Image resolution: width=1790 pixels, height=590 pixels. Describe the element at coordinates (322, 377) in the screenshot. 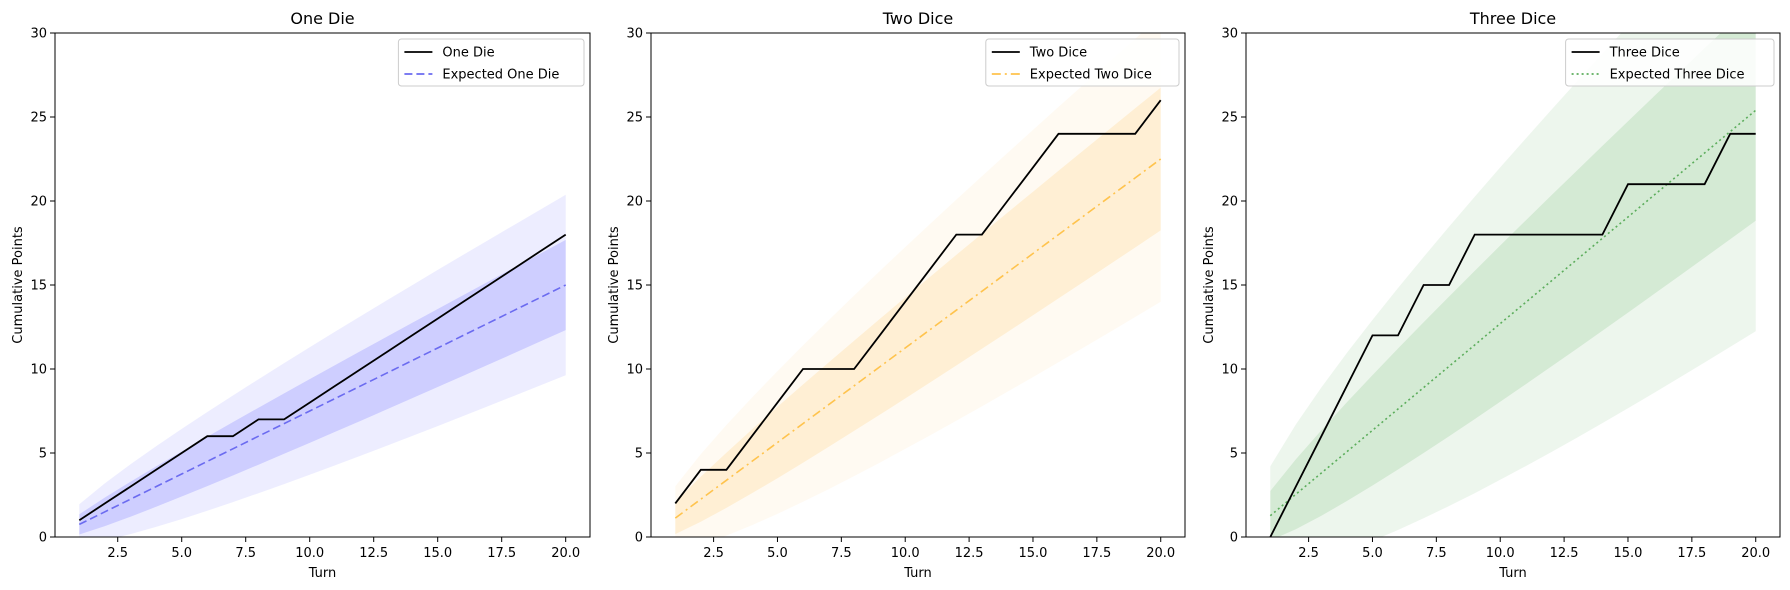

I see `actual-series-line` at that location.